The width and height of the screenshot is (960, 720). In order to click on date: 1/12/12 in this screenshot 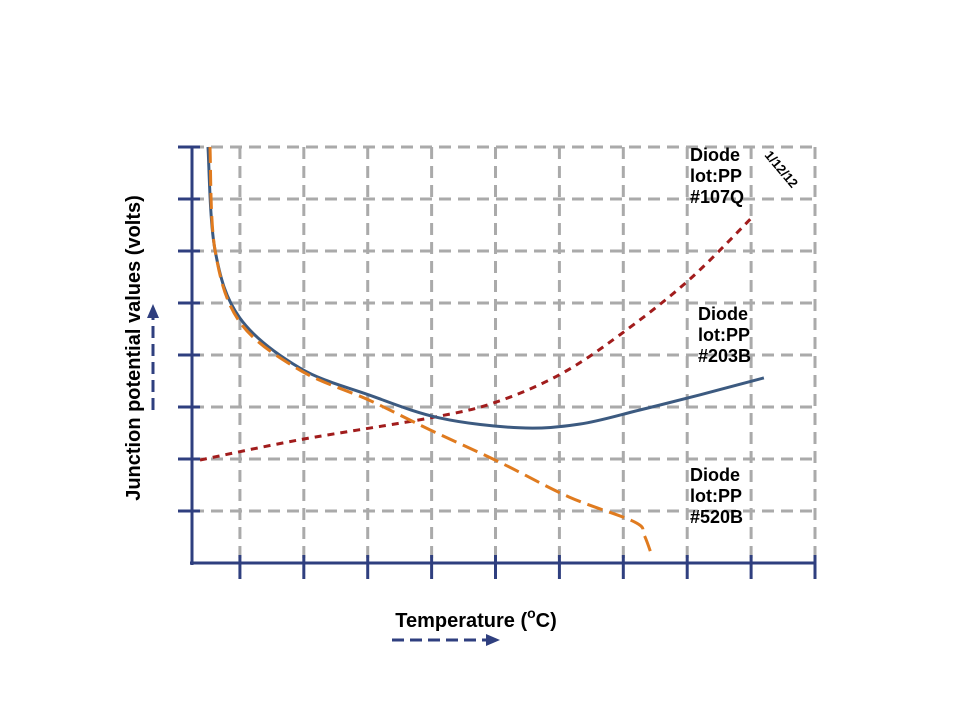, I will do `click(781, 169)`.